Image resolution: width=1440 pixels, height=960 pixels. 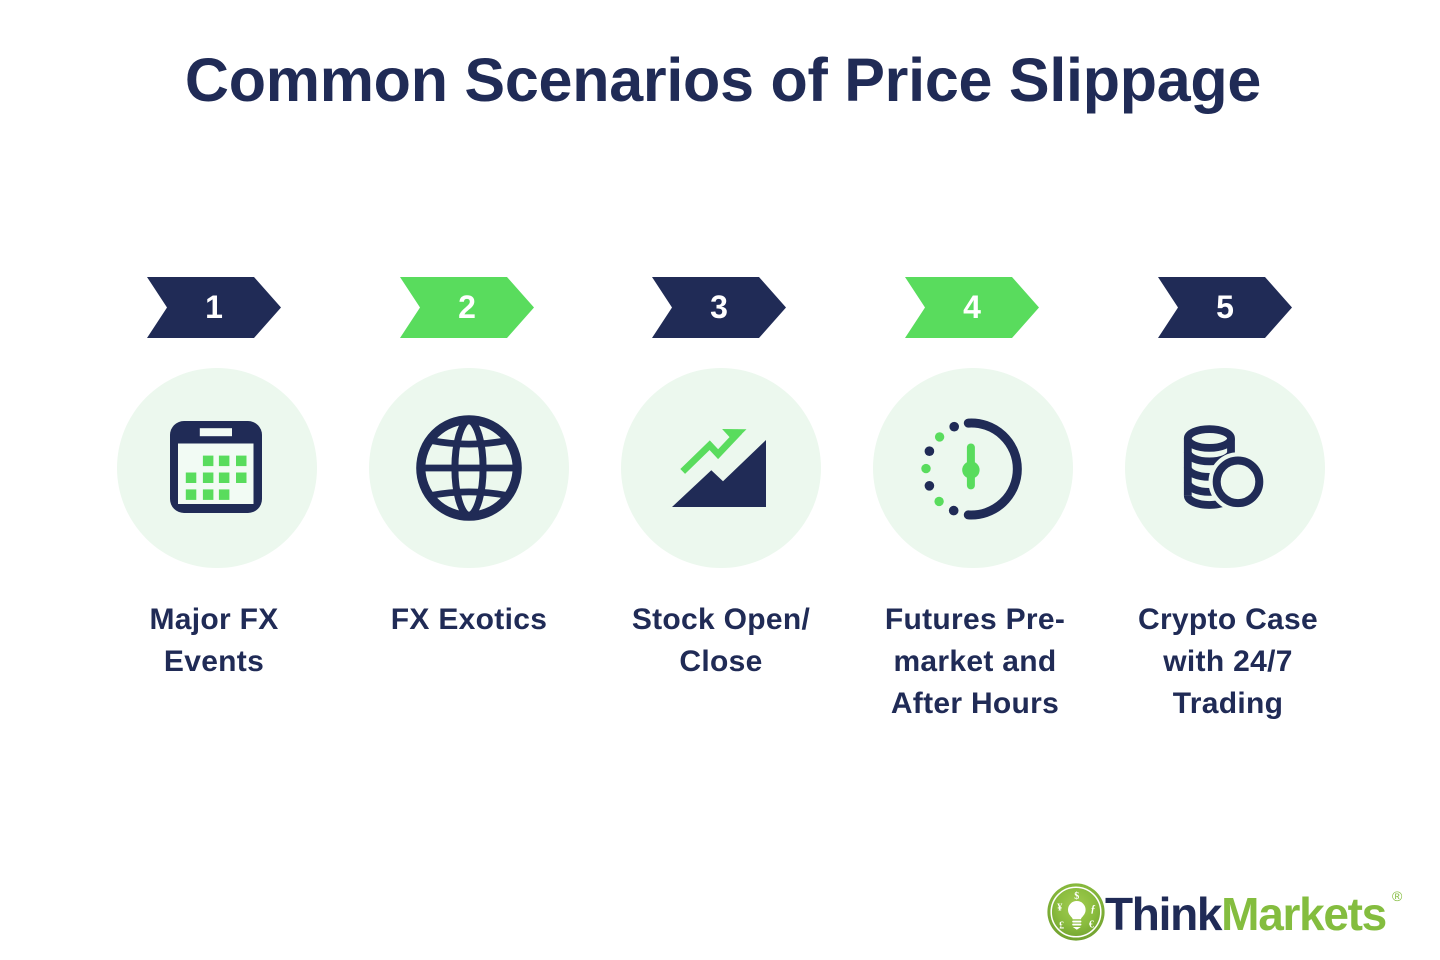 What do you see at coordinates (1093, 909) in the screenshot?
I see `svg-text: ƒ` at bounding box center [1093, 909].